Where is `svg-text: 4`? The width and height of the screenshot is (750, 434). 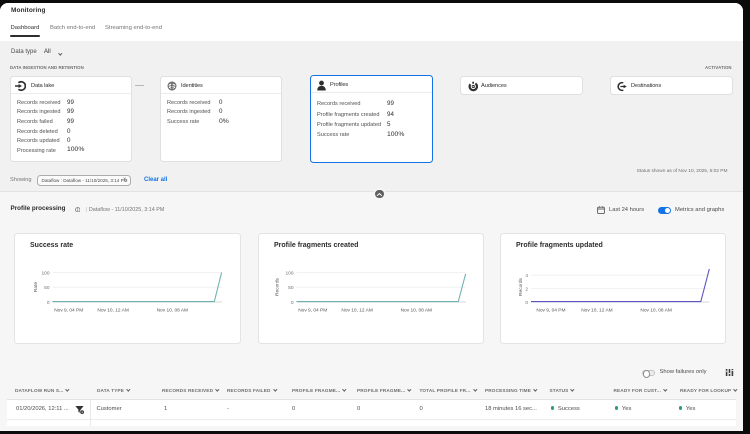 svg-text: 4 is located at coordinates (526, 276).